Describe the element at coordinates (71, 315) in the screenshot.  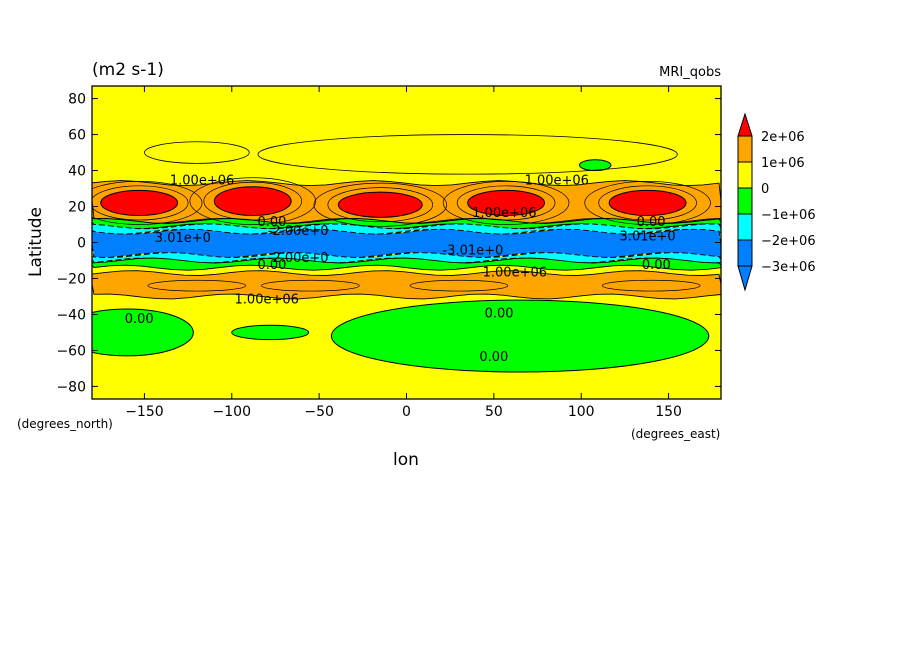
I see `y-tick-label: −40` at that location.